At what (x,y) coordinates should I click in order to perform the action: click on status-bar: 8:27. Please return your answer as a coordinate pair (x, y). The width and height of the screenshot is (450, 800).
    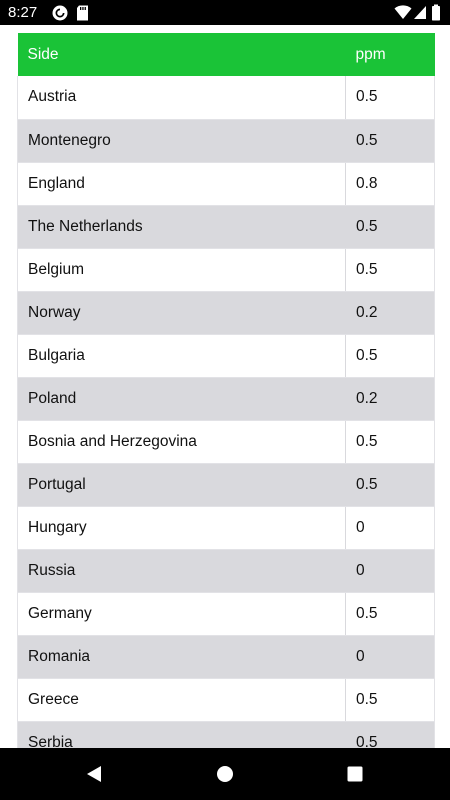
    Looking at the image, I should click on (225, 12).